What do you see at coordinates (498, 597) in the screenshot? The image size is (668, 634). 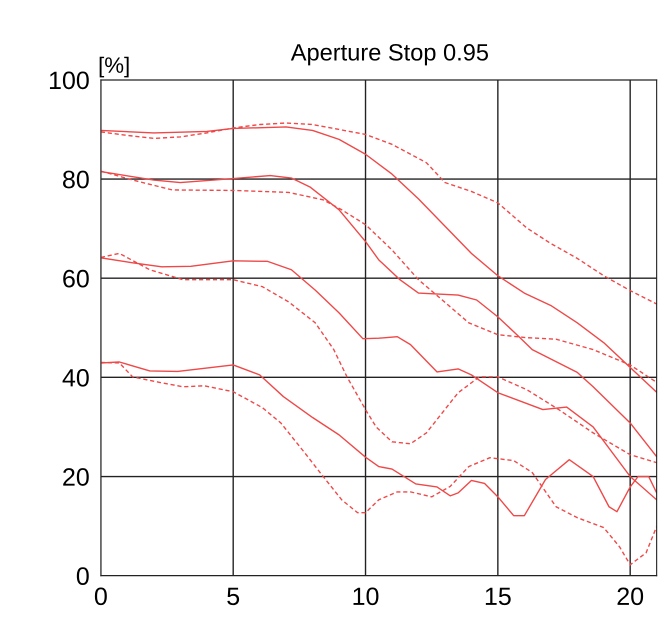 I see `x-tick-label: 15` at bounding box center [498, 597].